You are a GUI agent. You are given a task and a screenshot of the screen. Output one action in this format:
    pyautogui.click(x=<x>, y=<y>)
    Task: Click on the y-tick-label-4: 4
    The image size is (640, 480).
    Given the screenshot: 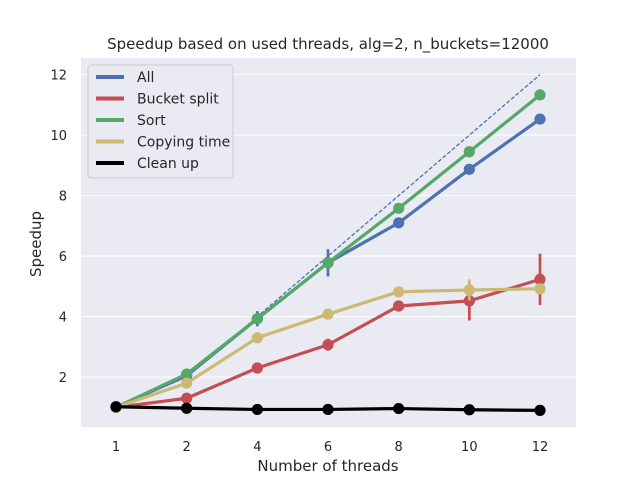 What is the action you would take?
    pyautogui.click(x=63, y=318)
    